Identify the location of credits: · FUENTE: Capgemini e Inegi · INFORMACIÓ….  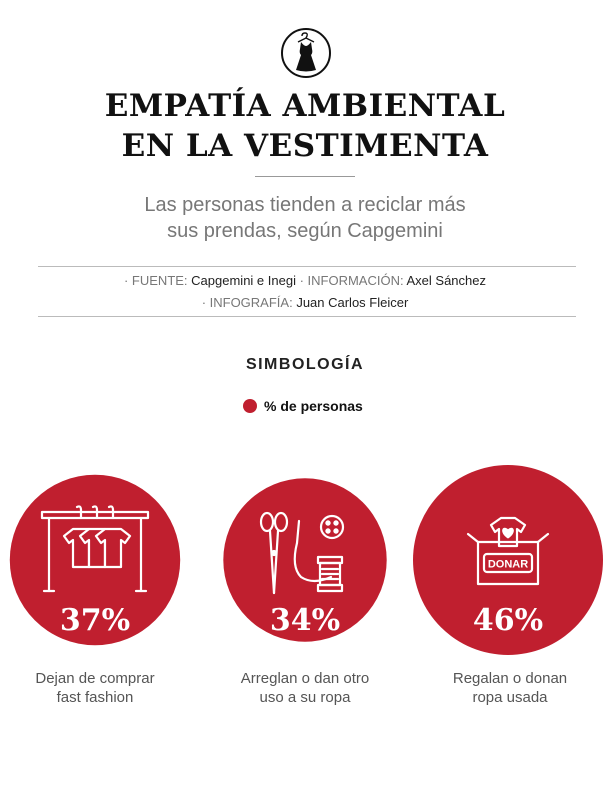
(305, 292).